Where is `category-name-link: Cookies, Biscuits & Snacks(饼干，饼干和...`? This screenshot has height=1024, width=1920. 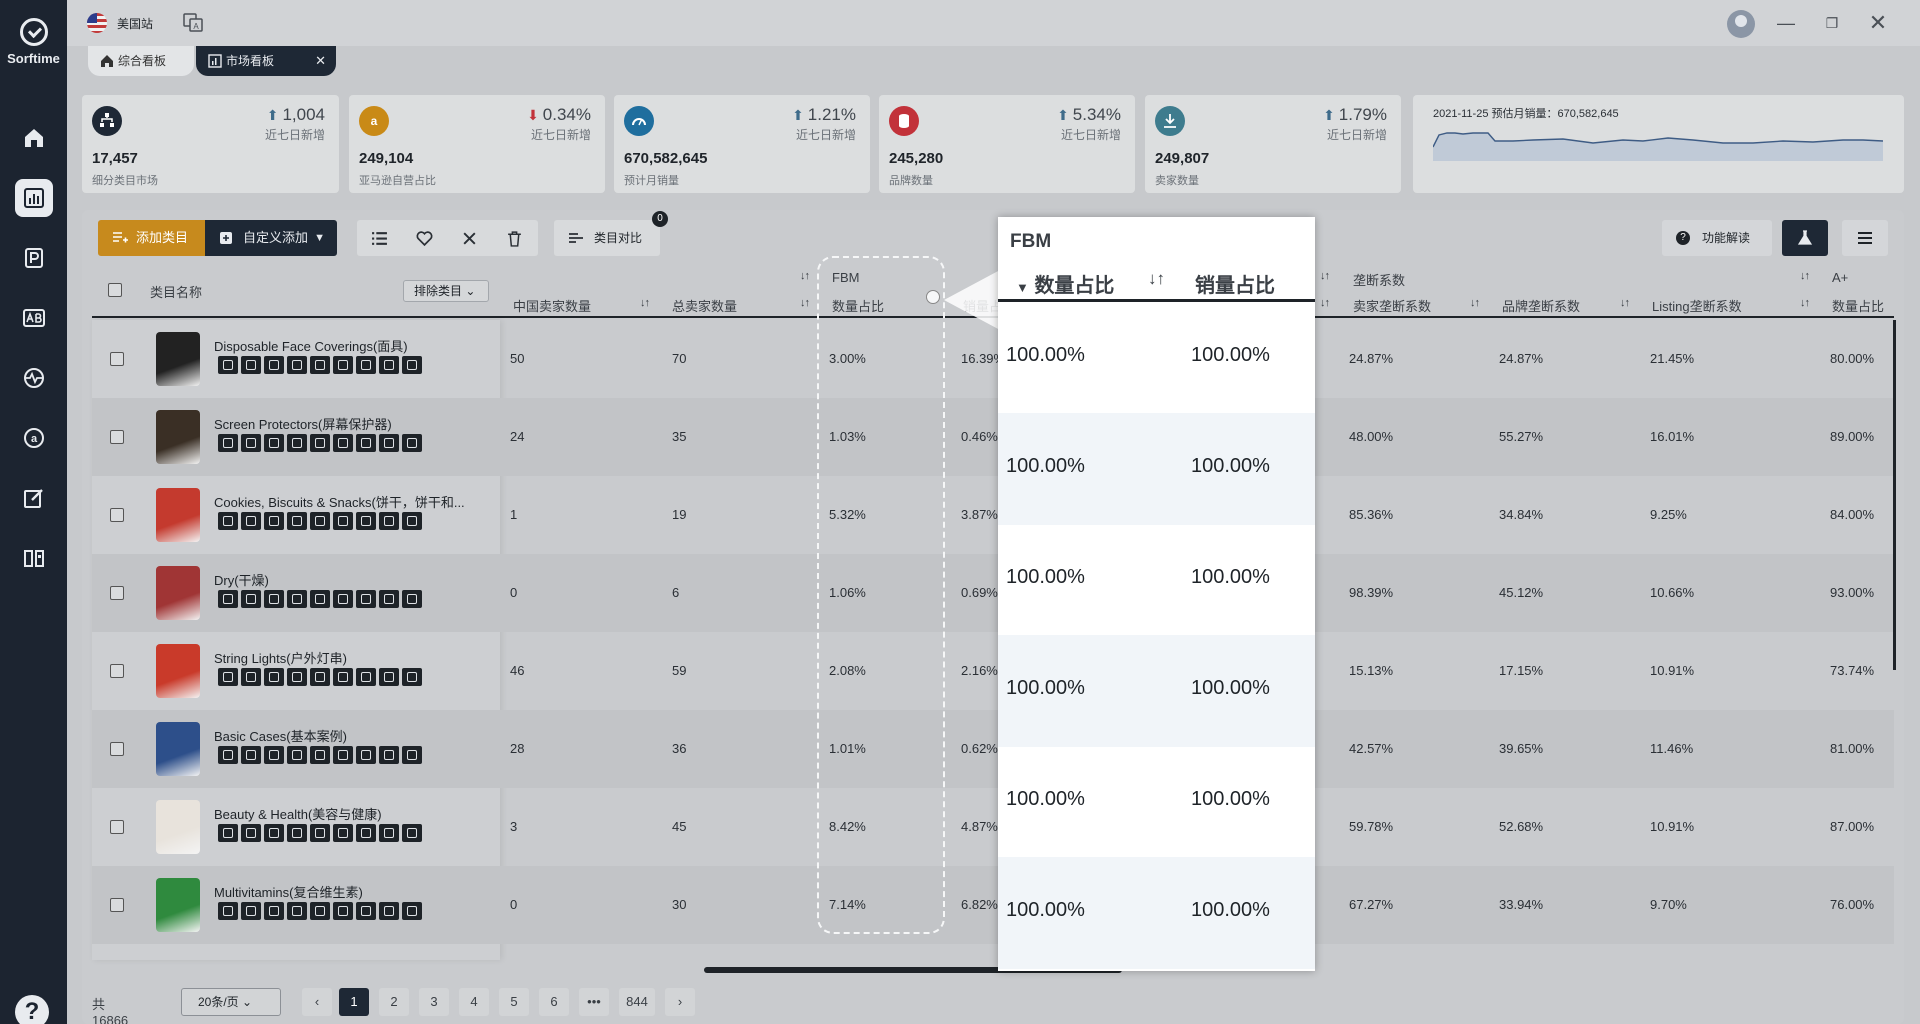
category-name-link: Cookies, Biscuits & Snacks(饼干，饼干和... is located at coordinates (339, 502).